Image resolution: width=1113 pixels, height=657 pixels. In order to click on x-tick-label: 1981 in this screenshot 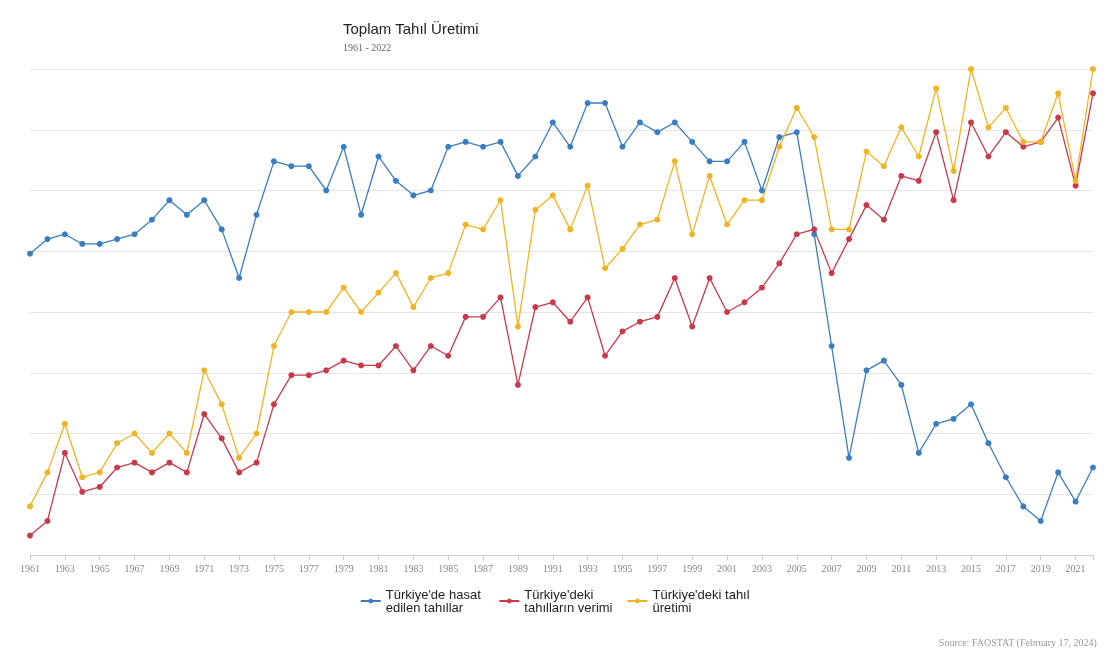, I will do `click(378, 568)`.